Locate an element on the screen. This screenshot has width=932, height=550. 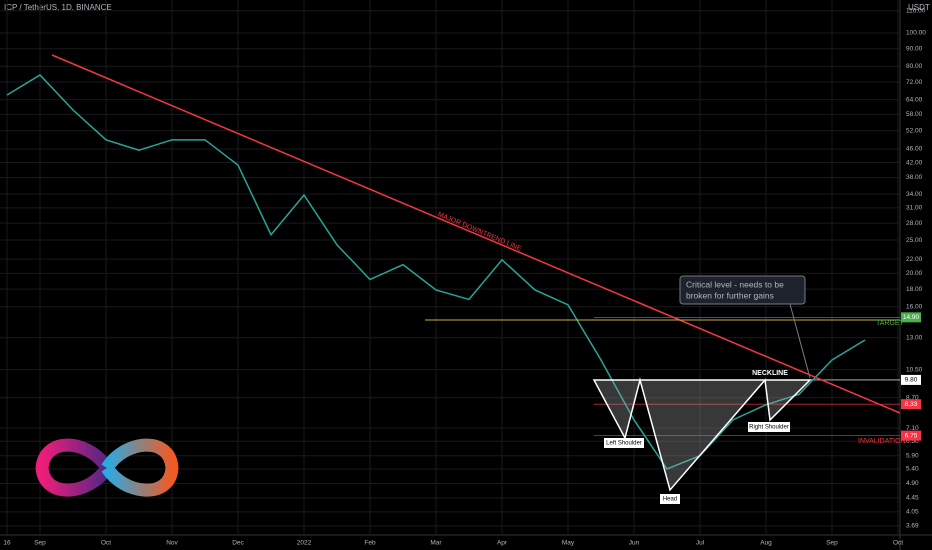
y-tick-label: 16.00 is located at coordinates (914, 306).